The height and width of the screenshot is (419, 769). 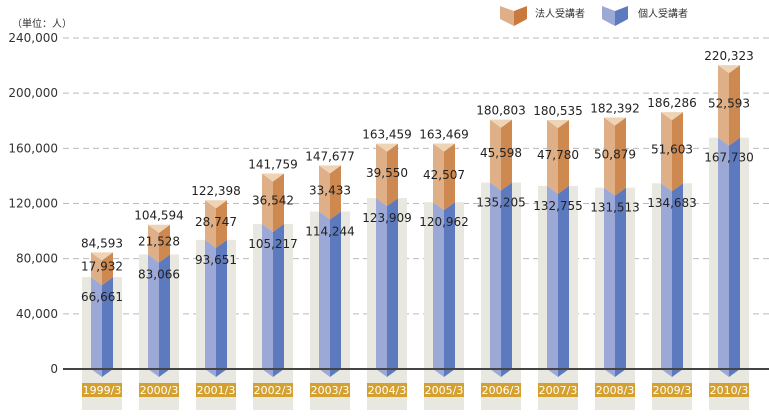 I want to click on category-label: 2003/3, so click(x=330, y=390).